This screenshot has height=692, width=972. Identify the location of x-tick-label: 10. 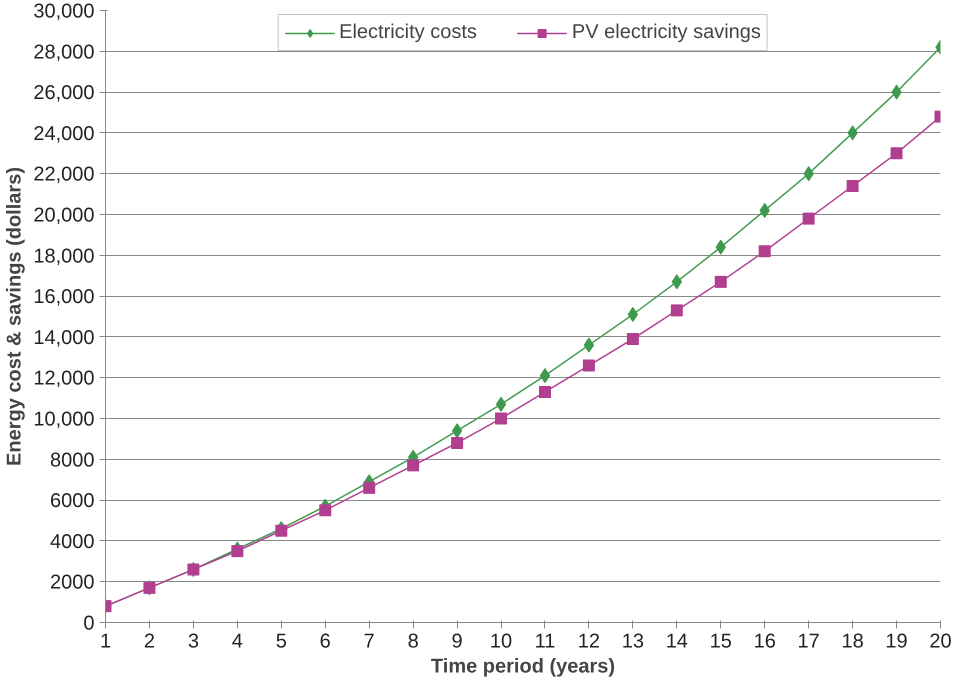
(501, 641).